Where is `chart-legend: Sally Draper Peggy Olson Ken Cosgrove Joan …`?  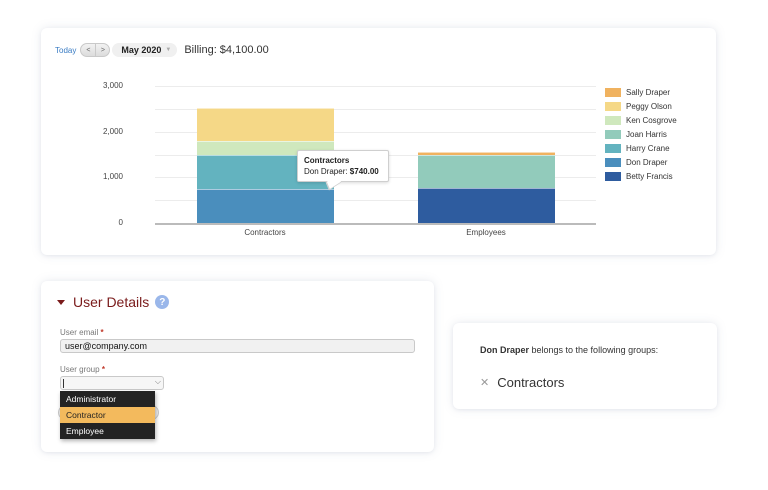
chart-legend: Sally Draper Peggy Olson Ken Cosgrove Joan … is located at coordinates (641, 134).